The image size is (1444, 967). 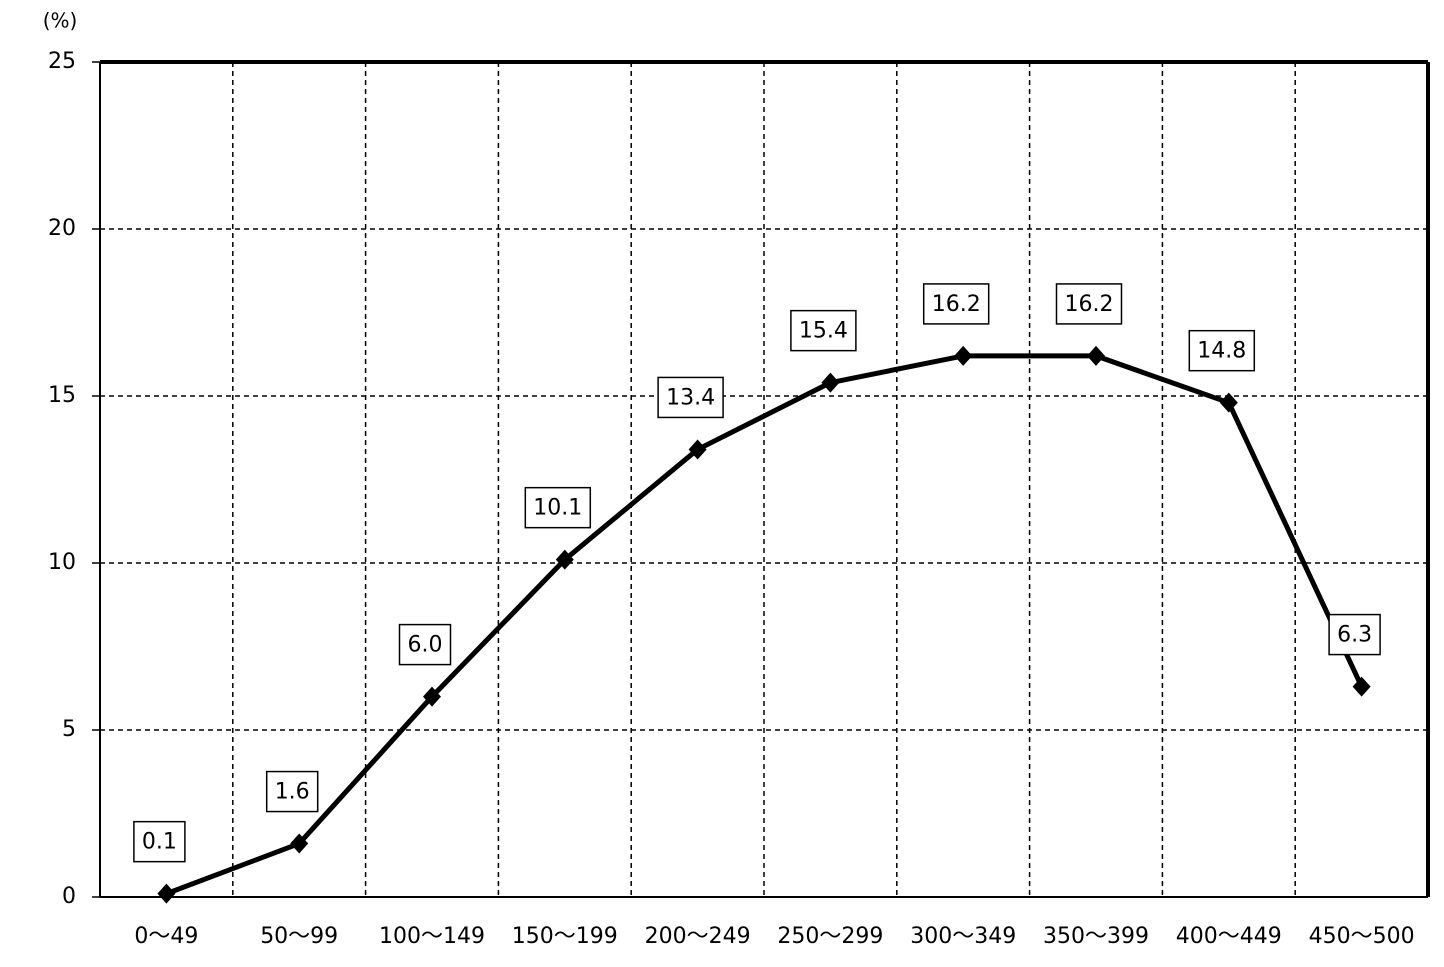 I want to click on value-label: 15.4, so click(x=823, y=331).